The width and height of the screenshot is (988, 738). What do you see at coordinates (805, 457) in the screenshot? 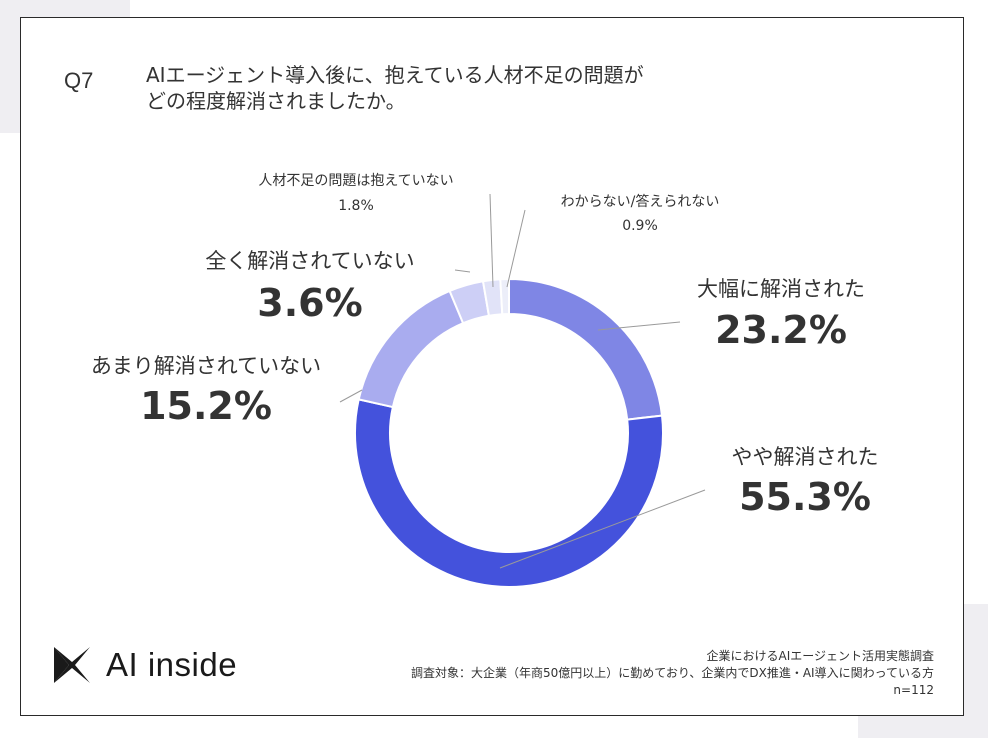
I see `label-some-category: やや解消された` at bounding box center [805, 457].